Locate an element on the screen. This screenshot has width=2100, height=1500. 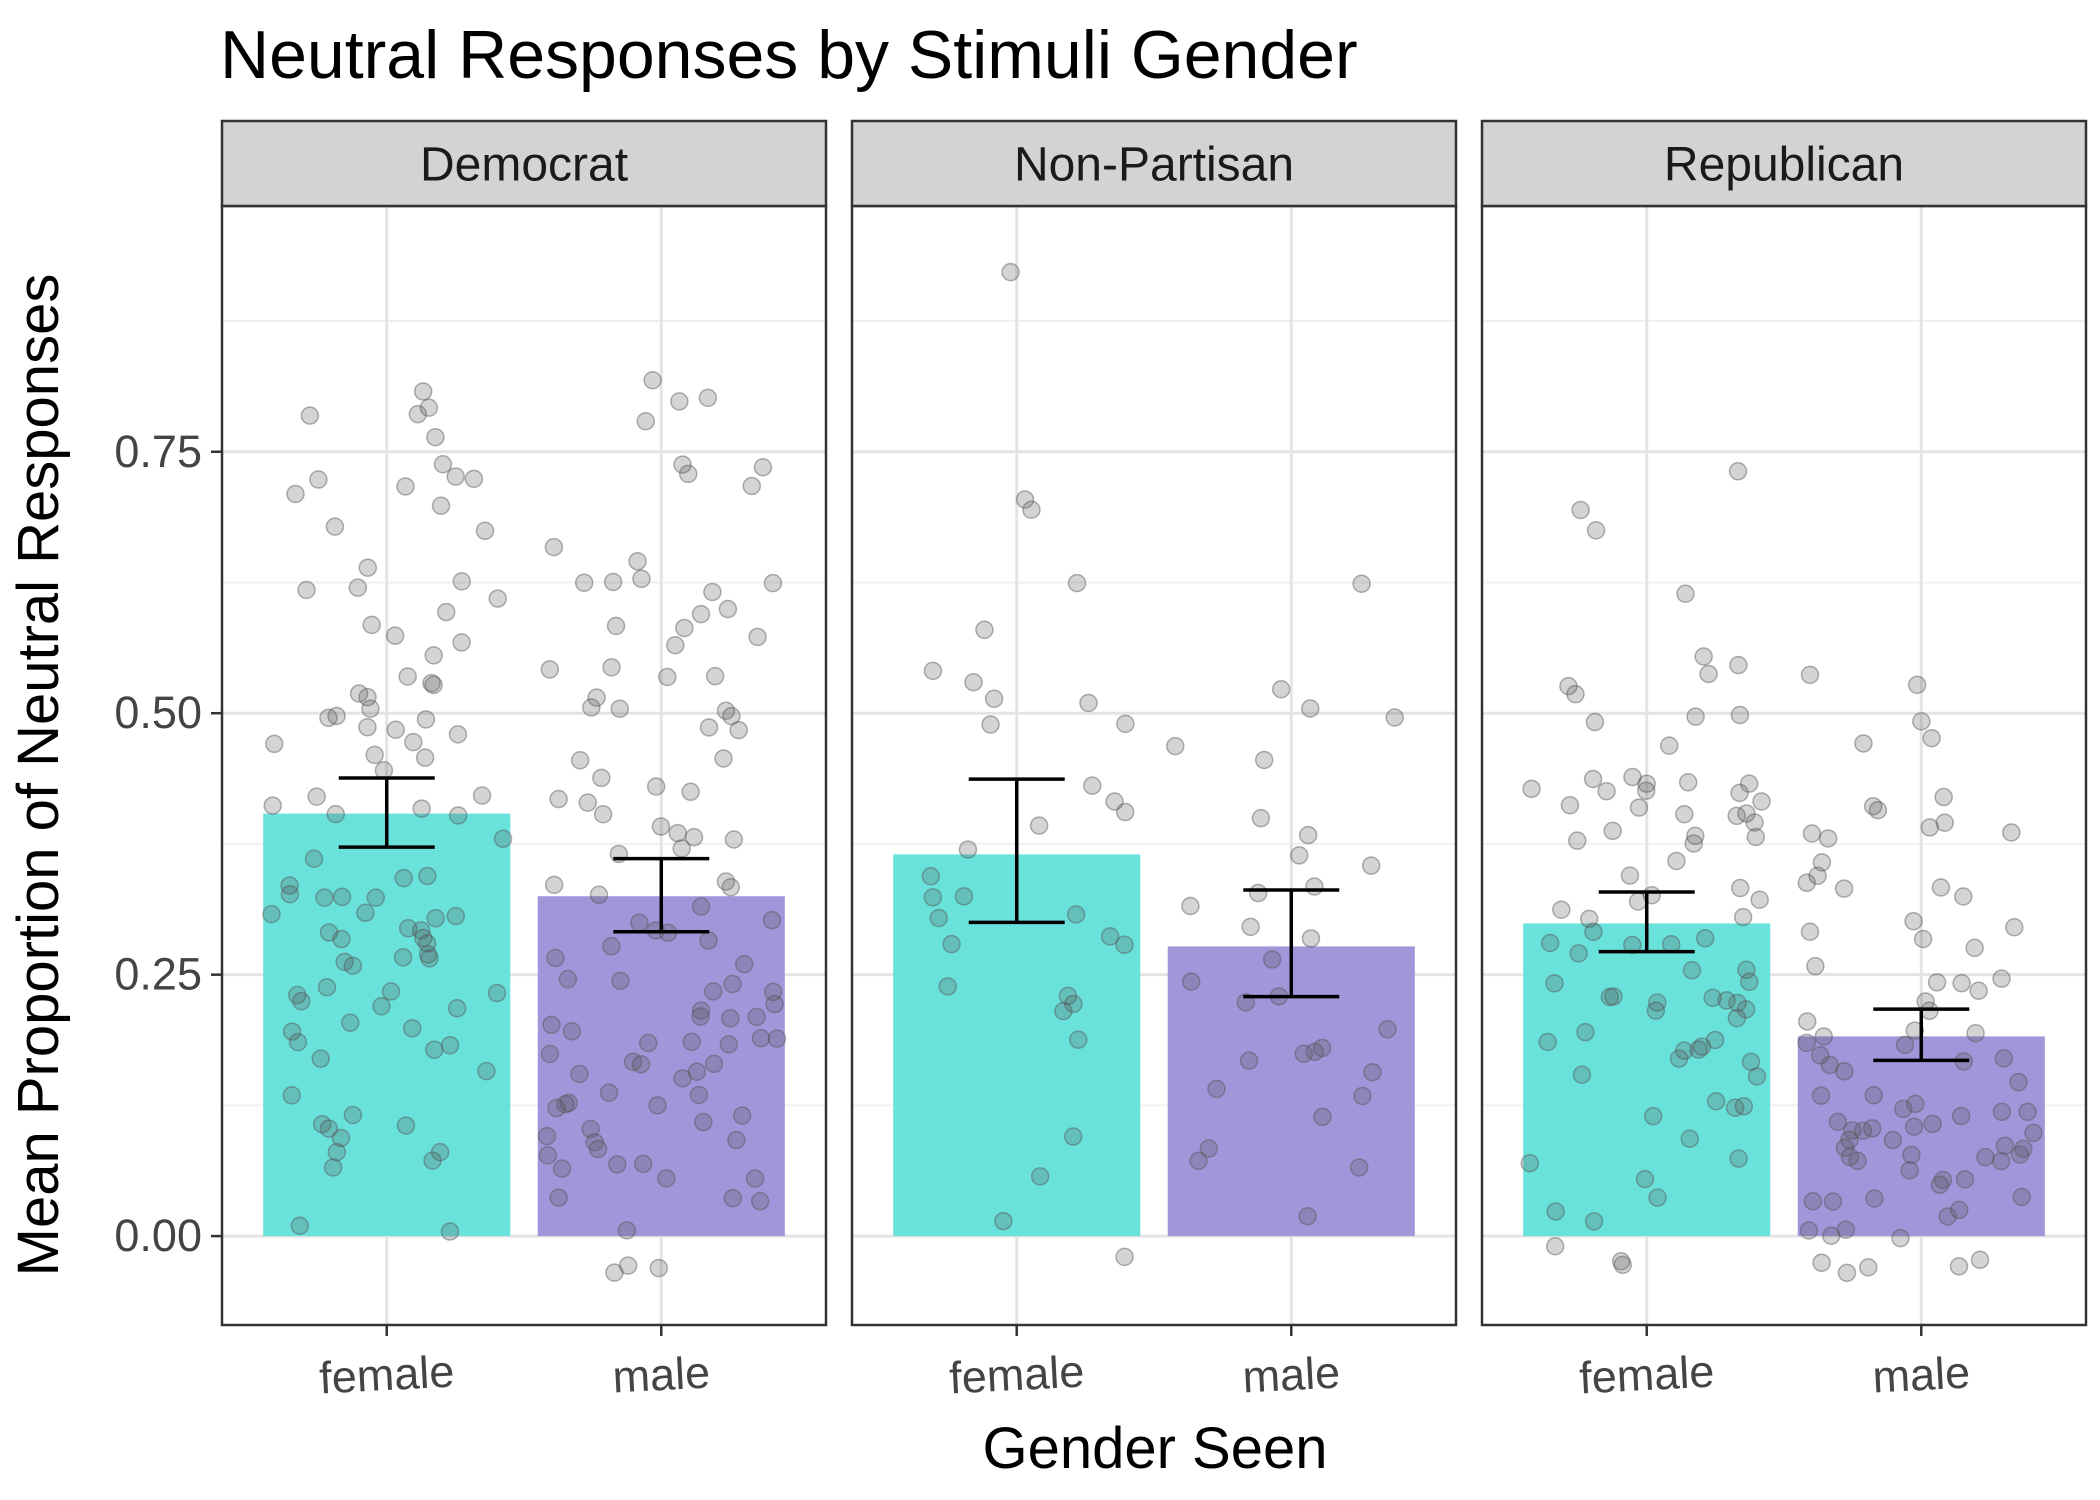
x-tick-label: male is located at coordinates (1921, 1374).